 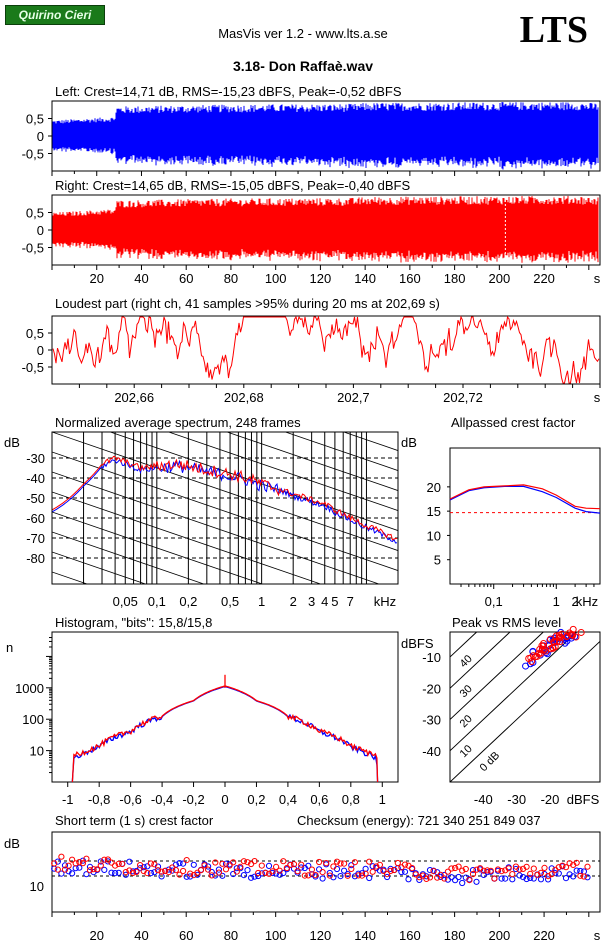 What do you see at coordinates (334, 601) in the screenshot?
I see `spectrum-xtick-label: 5` at bounding box center [334, 601].